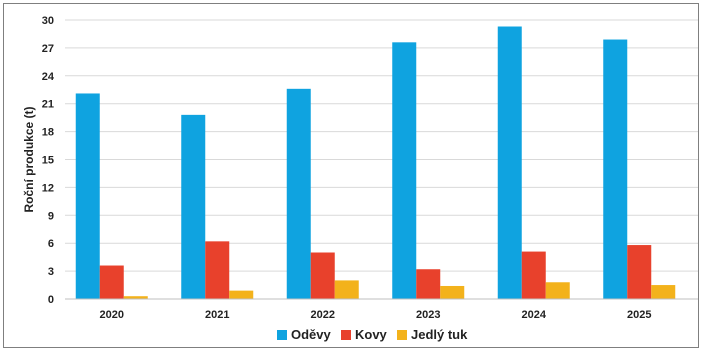  Describe the element at coordinates (217, 270) in the screenshot. I see `bar-Kovy-2021` at that location.